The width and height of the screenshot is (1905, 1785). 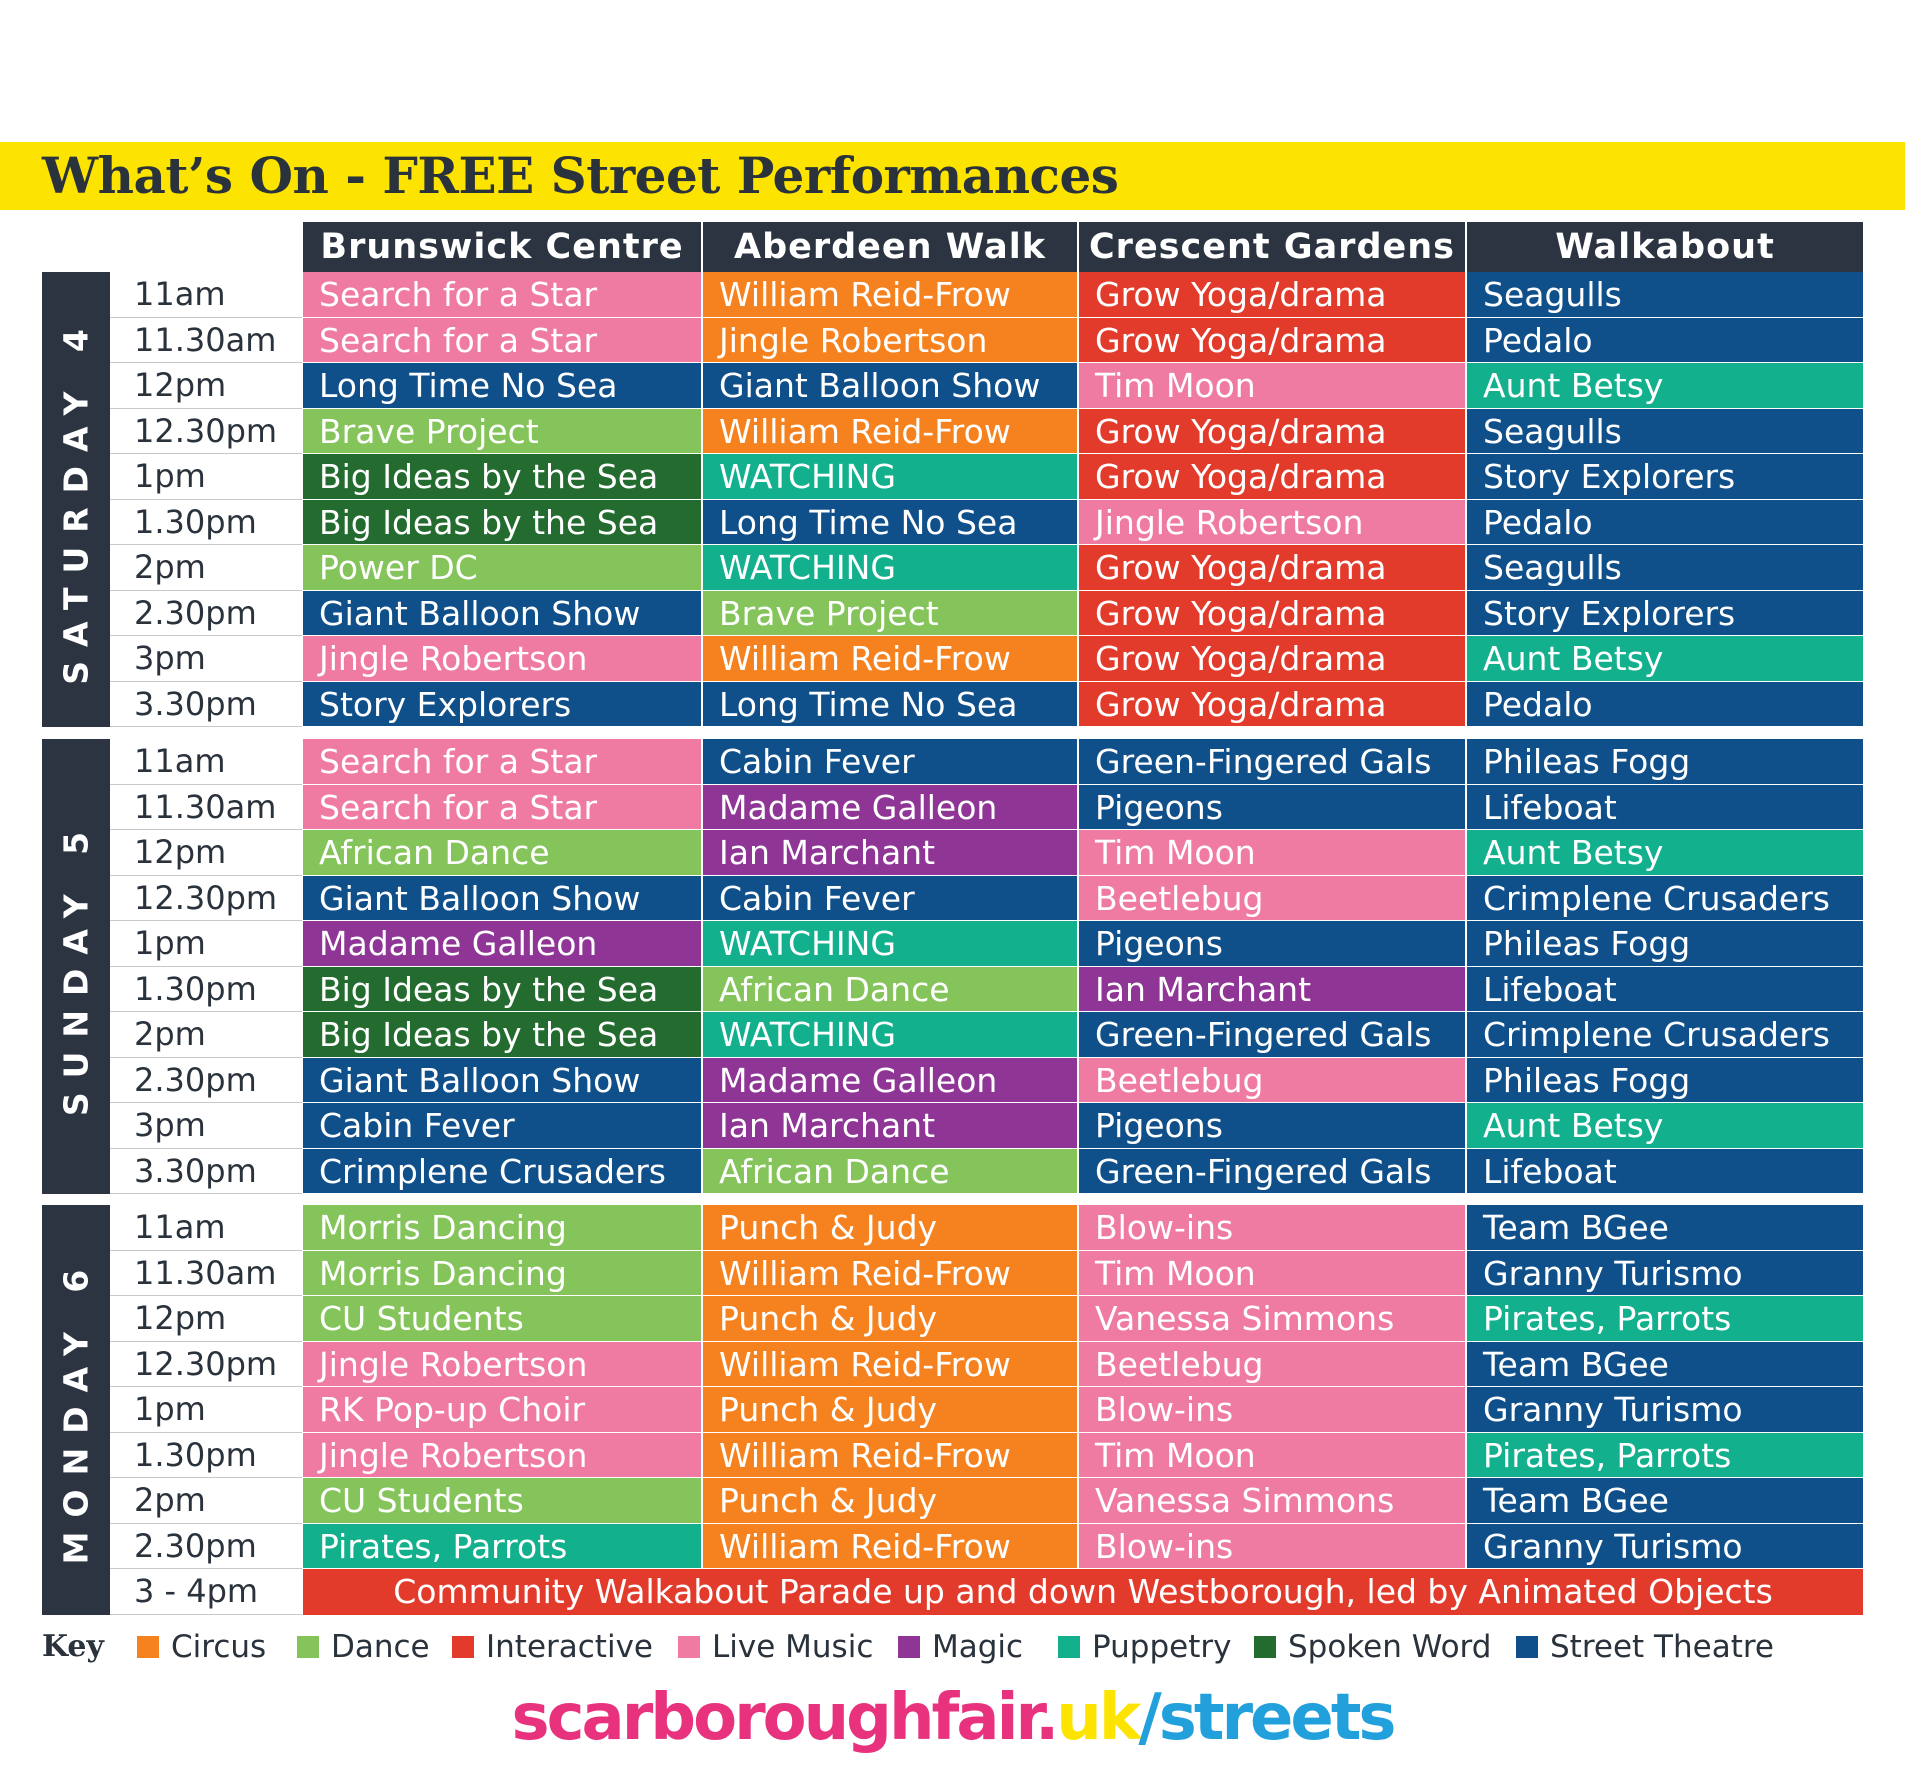 I want to click on day-label-text: SATURDAY 4, so click(x=76, y=499).